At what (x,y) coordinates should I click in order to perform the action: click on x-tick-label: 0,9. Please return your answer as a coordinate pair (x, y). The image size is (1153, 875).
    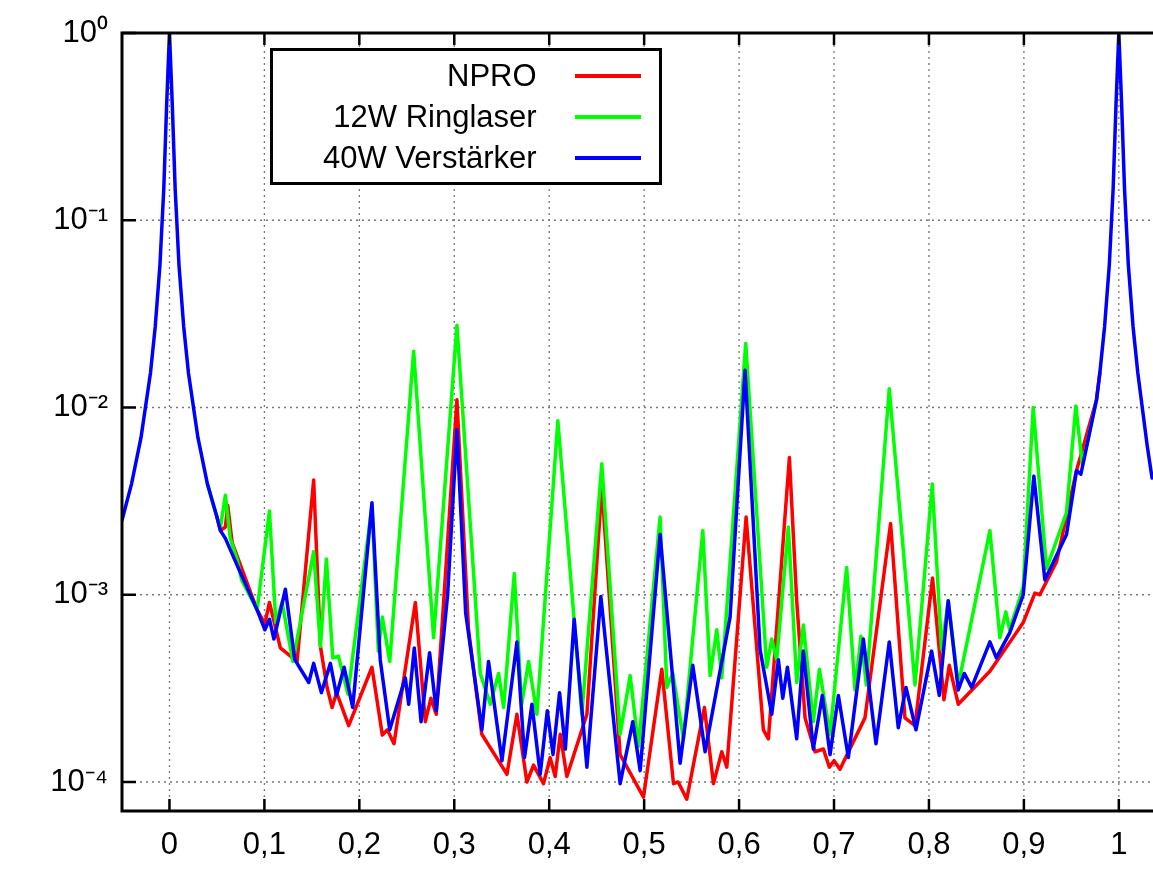
    Looking at the image, I should click on (1024, 844).